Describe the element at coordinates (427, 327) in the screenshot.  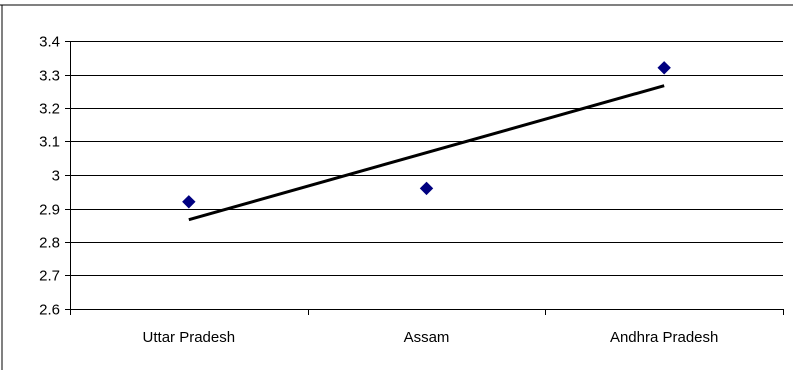
I see `x-axis-ticks: Uttar Pradesh Assam Andhra Pradesh` at that location.